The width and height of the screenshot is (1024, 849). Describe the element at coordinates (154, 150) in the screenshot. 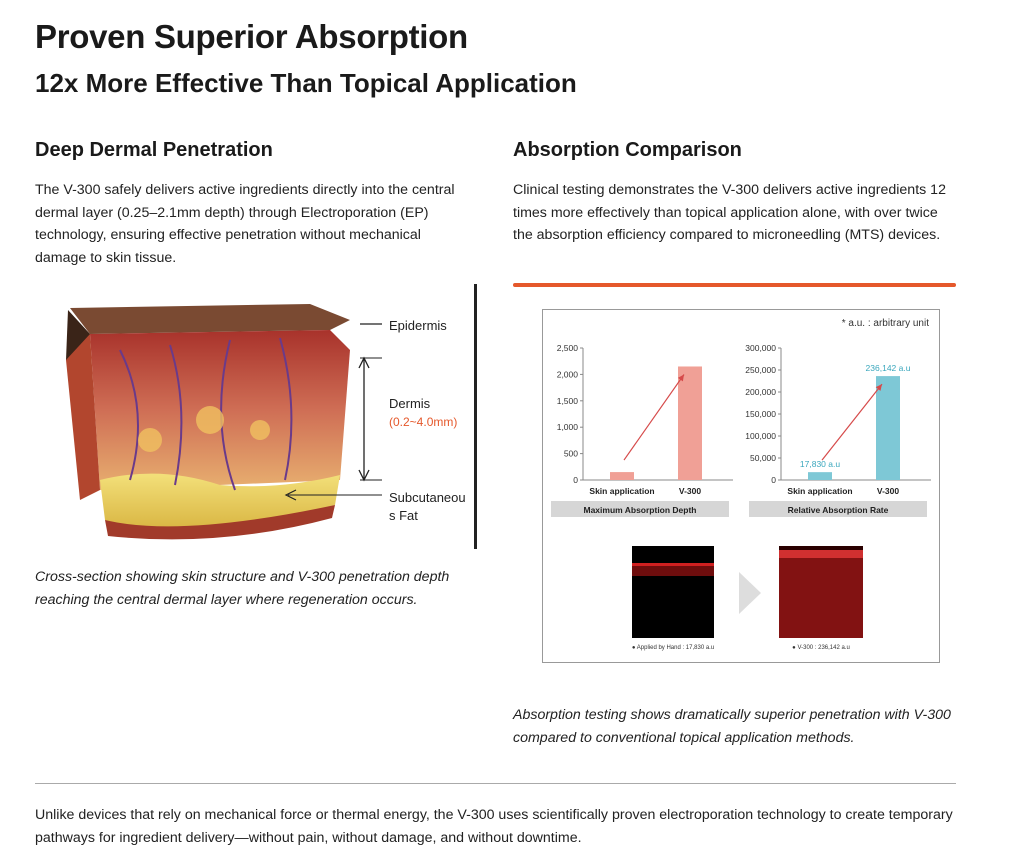

I see `left-heading: Deep Dermal Penetration` at that location.